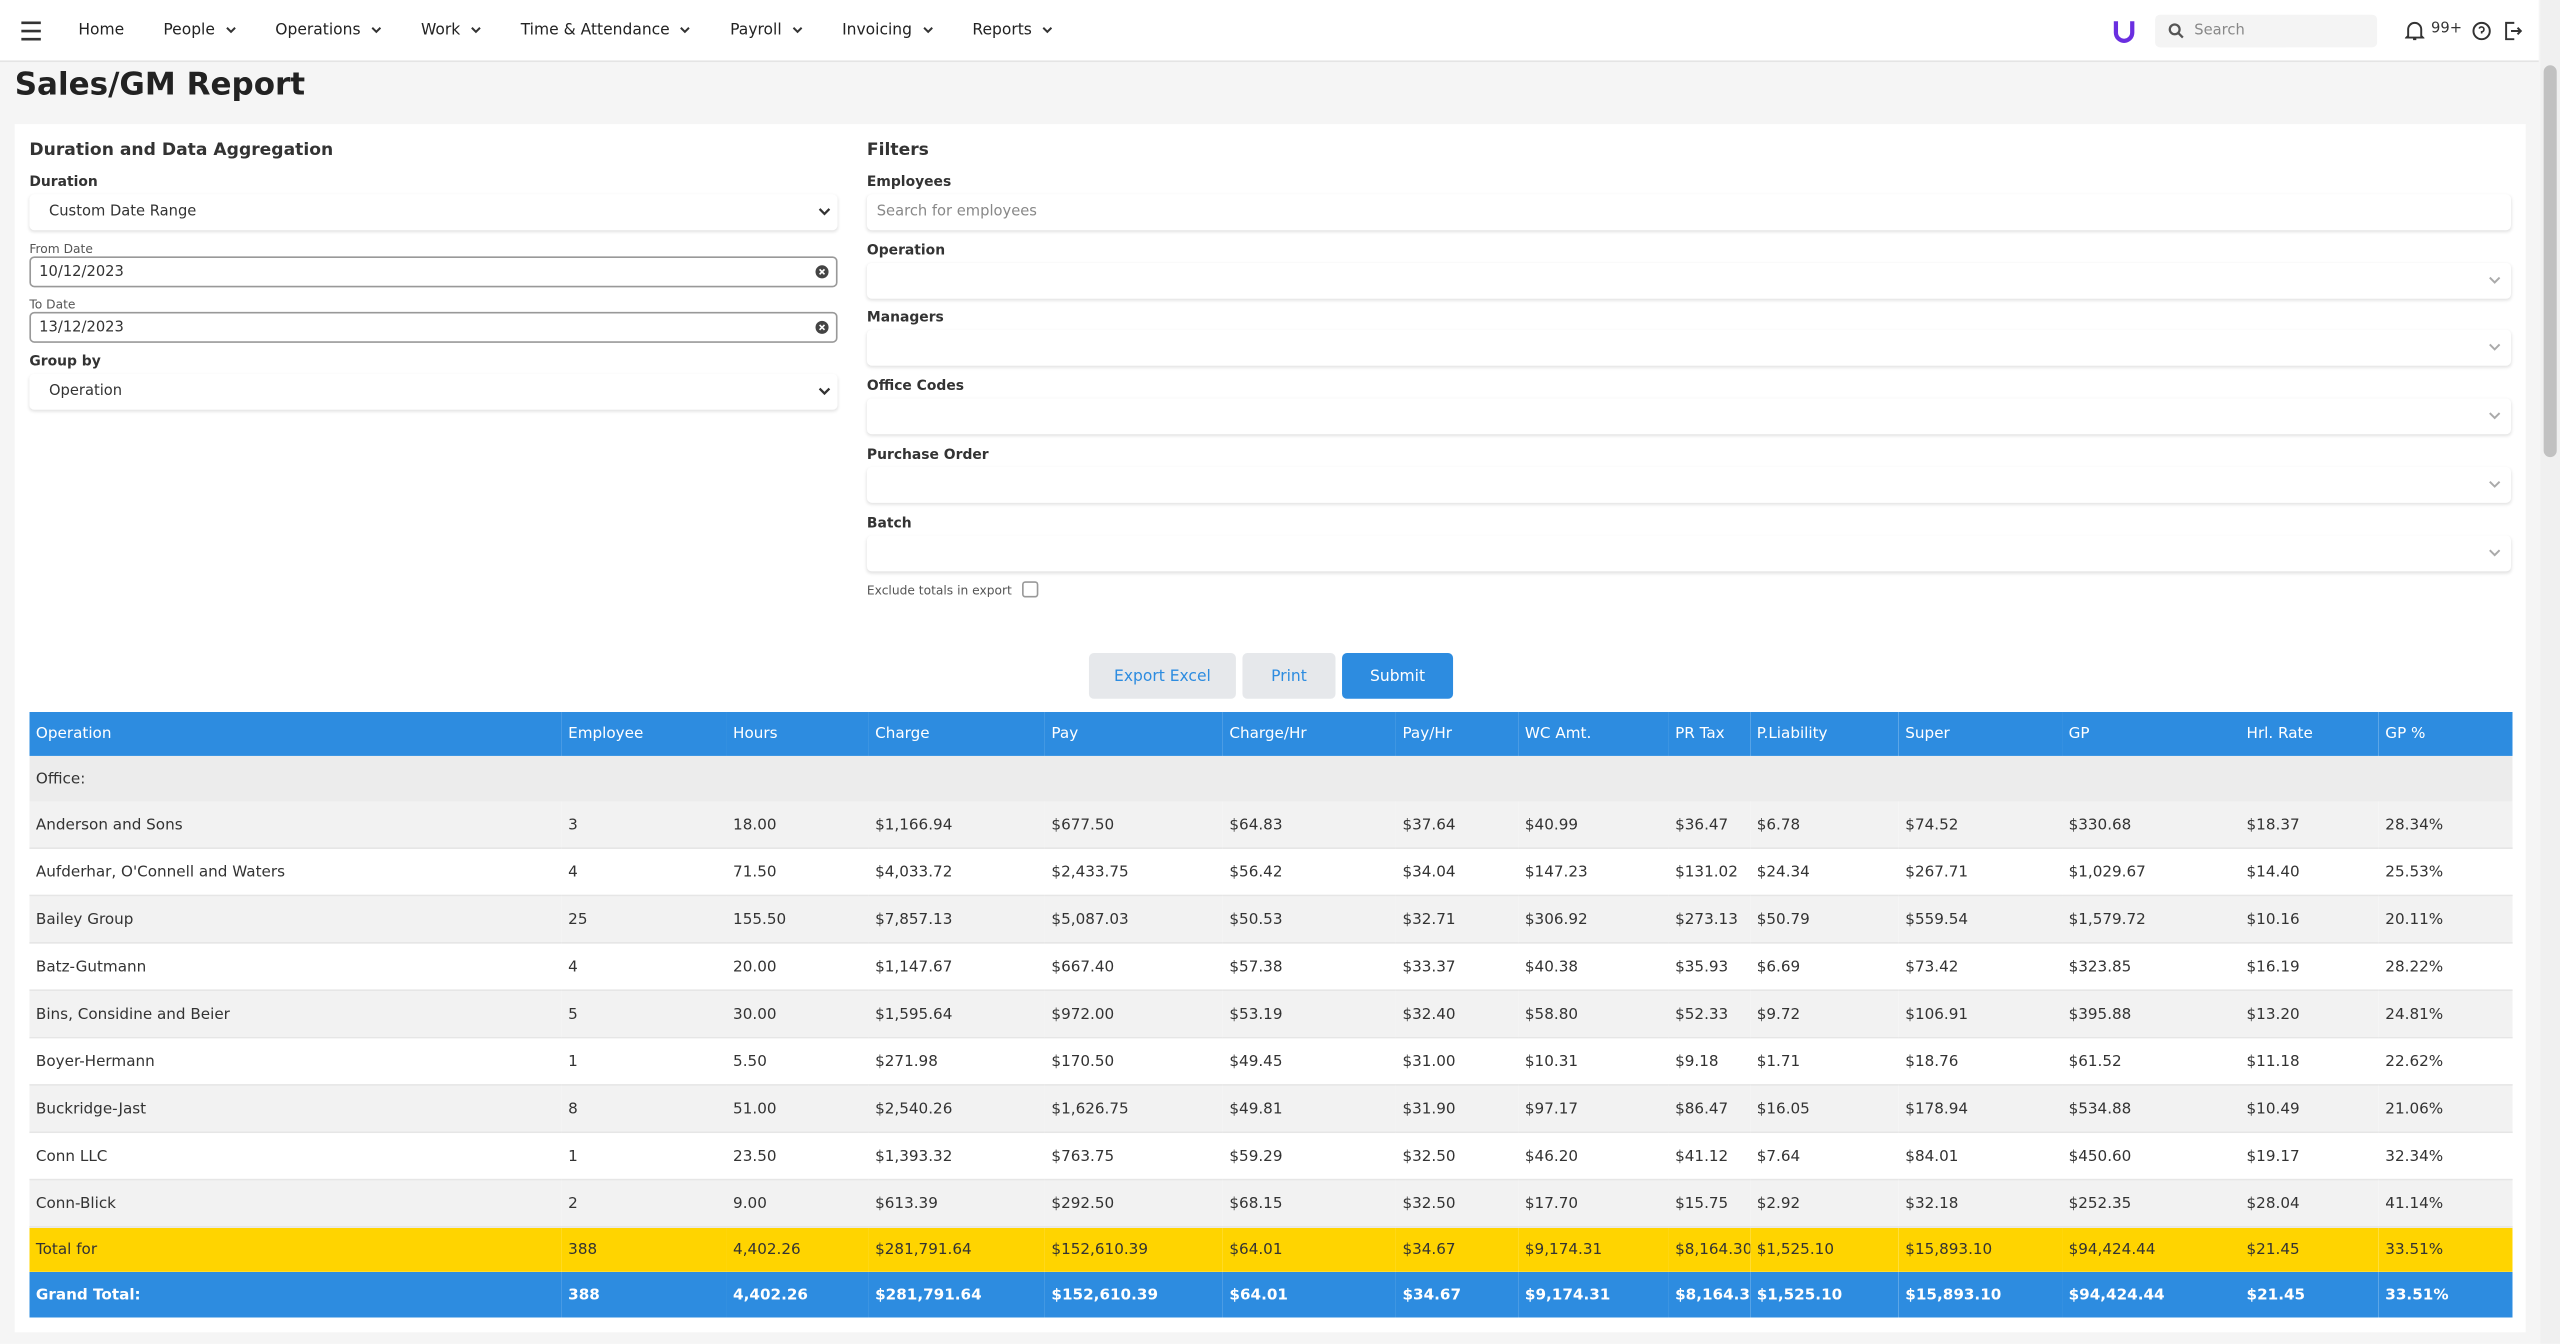  Describe the element at coordinates (644, 733) in the screenshot. I see `column-header: Employee` at that location.